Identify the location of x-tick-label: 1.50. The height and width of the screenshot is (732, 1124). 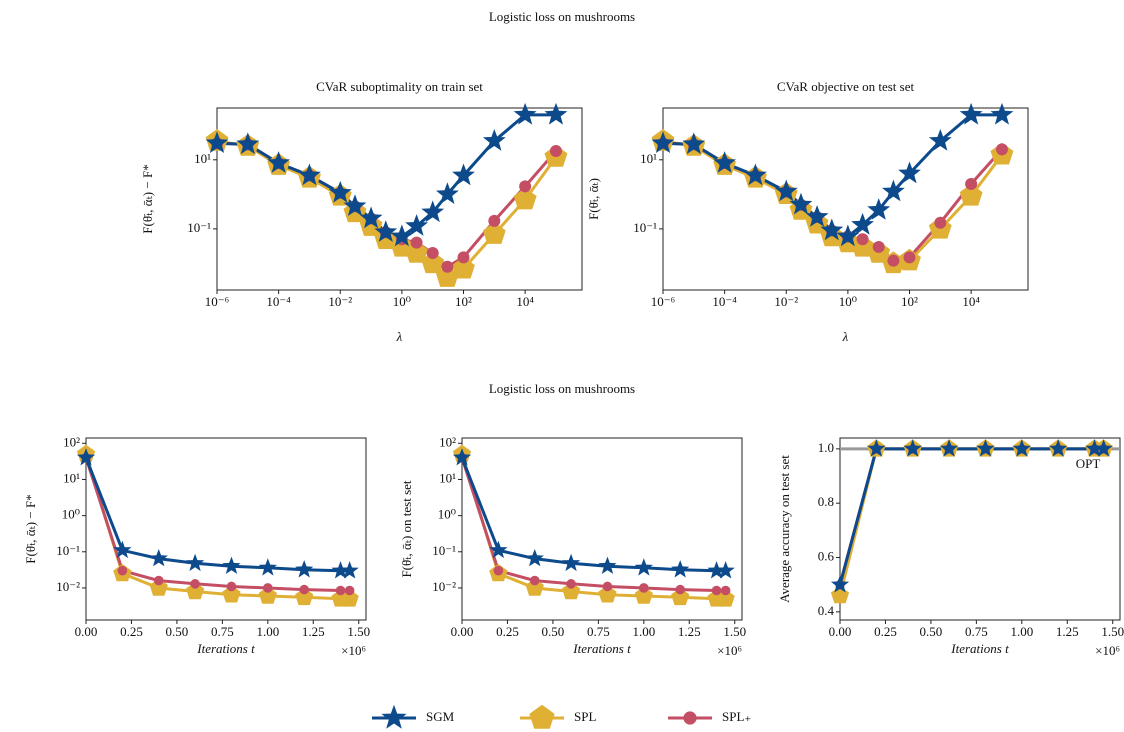
(734, 631).